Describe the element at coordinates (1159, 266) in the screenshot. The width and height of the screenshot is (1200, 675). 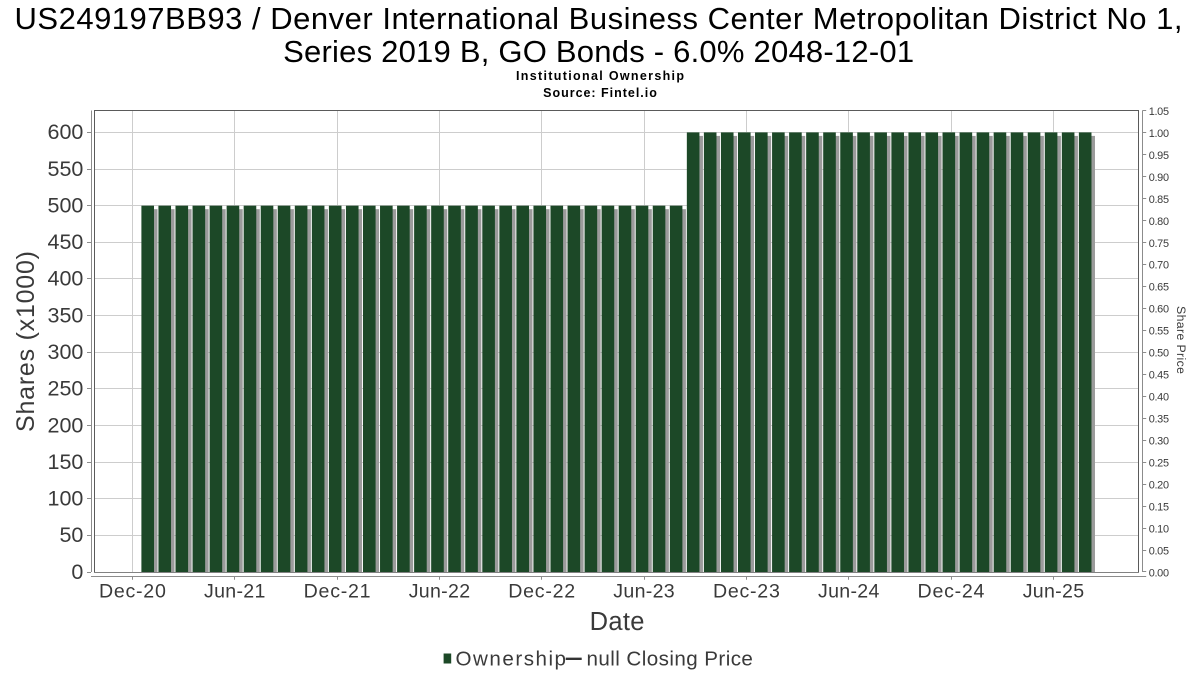
I see `svg-text: 0.70` at that location.